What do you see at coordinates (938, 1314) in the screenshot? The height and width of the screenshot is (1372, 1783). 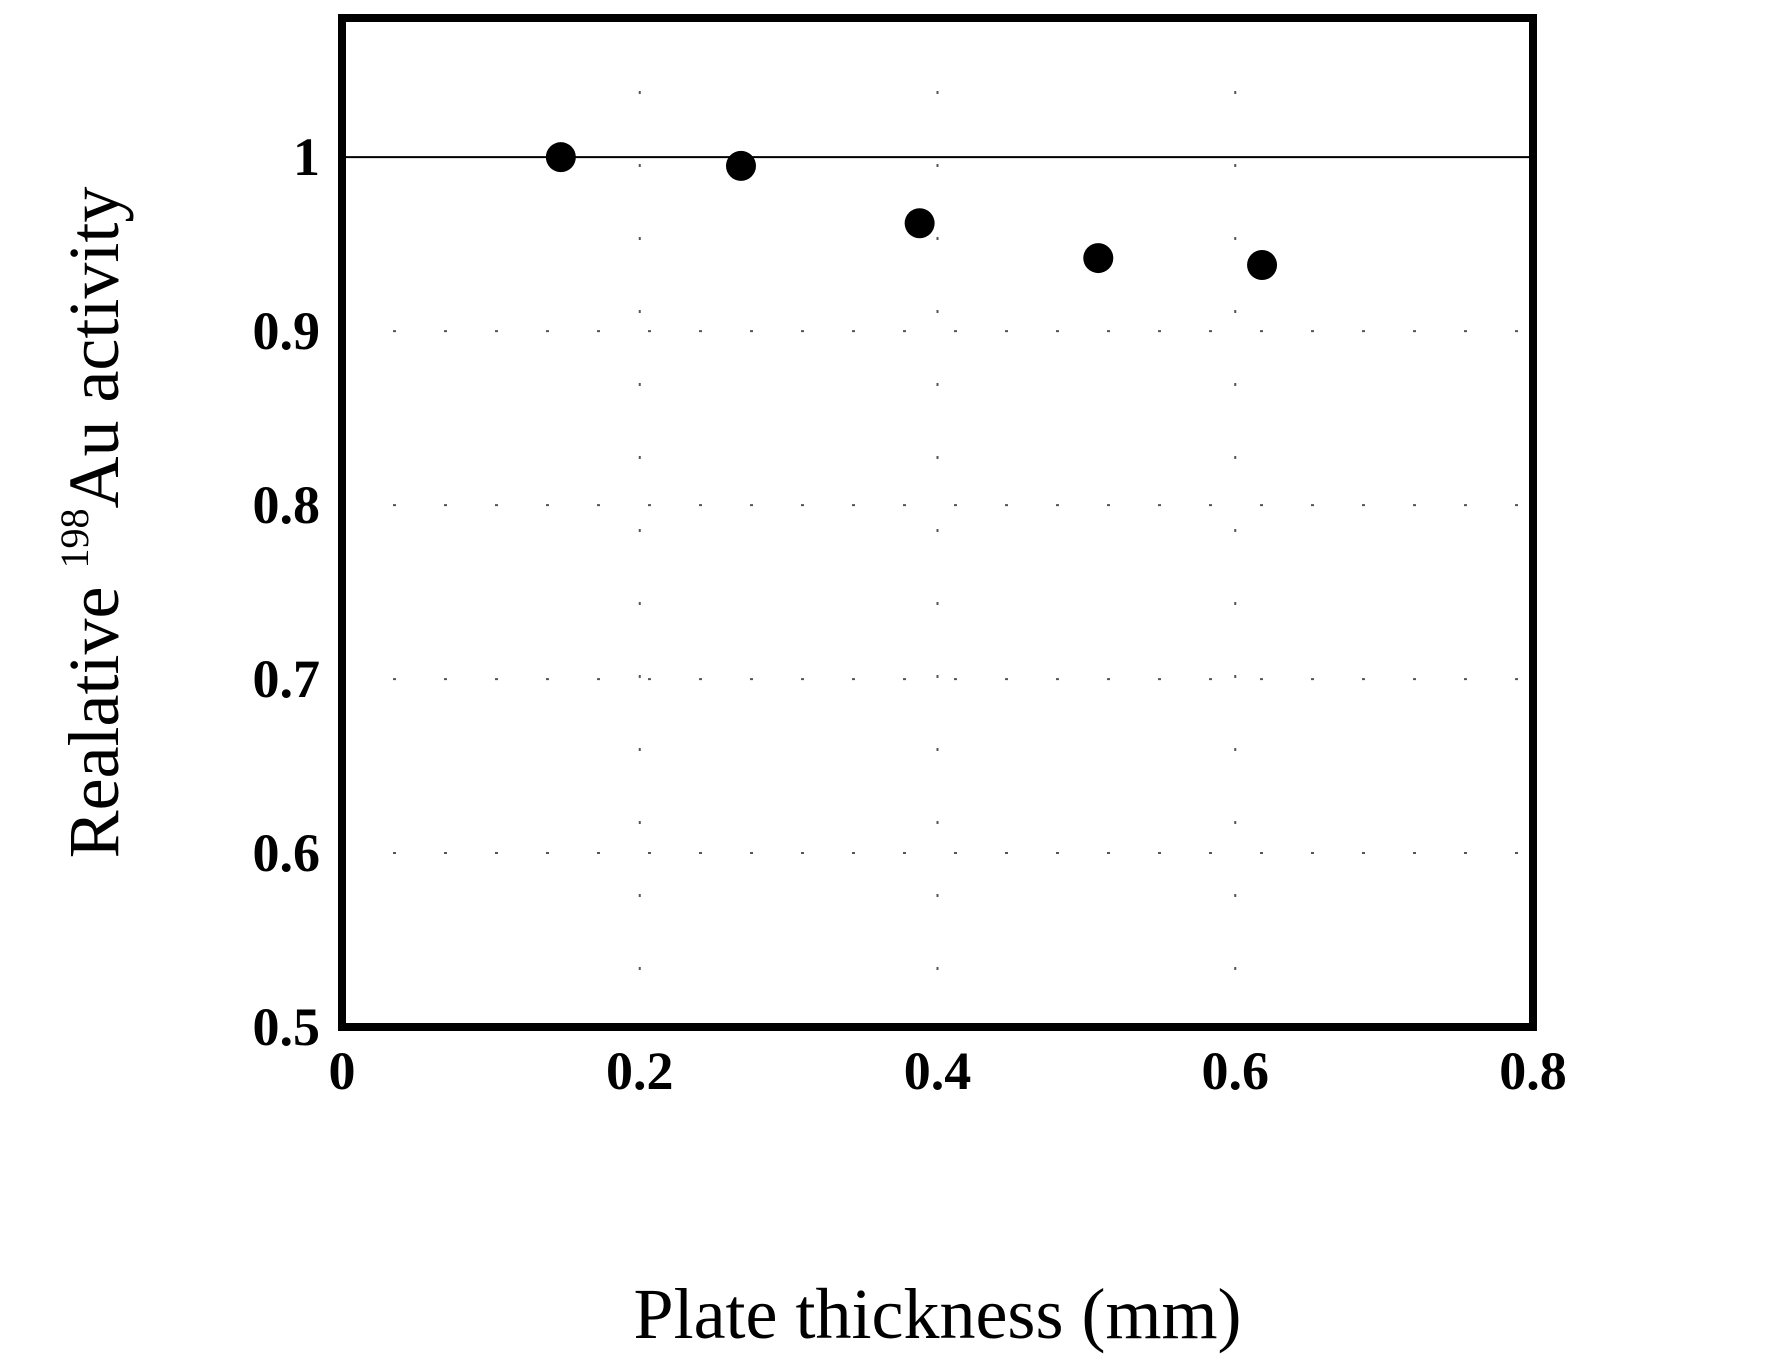 I see `x-axis-title: Plate thickness (mm)` at bounding box center [938, 1314].